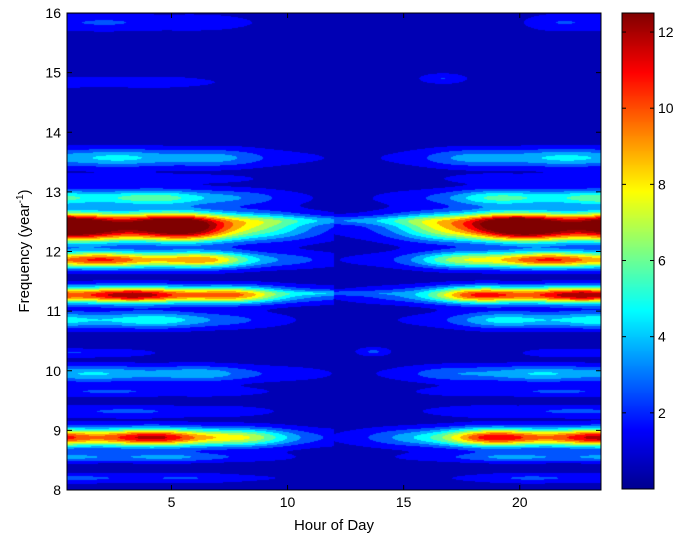  Describe the element at coordinates (57, 490) in the screenshot. I see `y-tick-label: 8` at that location.